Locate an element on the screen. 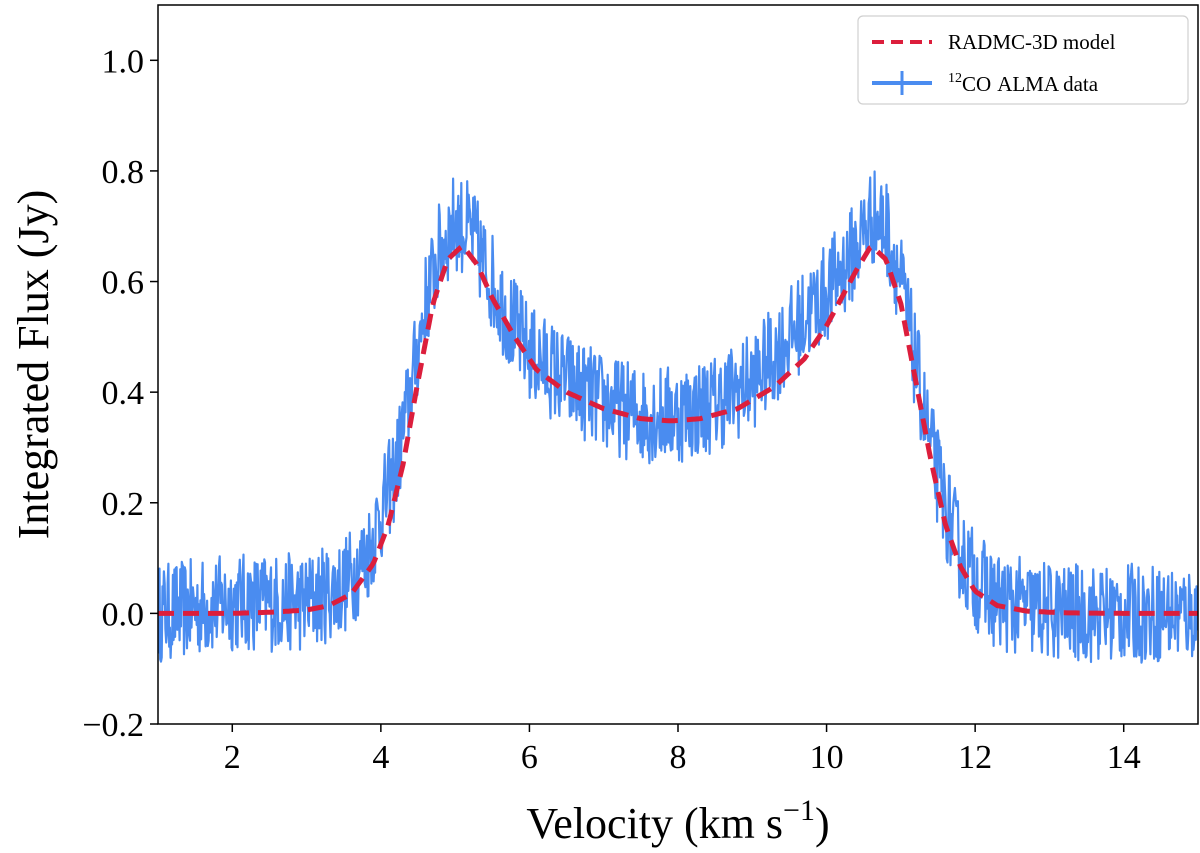 The height and width of the screenshot is (853, 1200). x-tick-label: 12 is located at coordinates (975, 757).